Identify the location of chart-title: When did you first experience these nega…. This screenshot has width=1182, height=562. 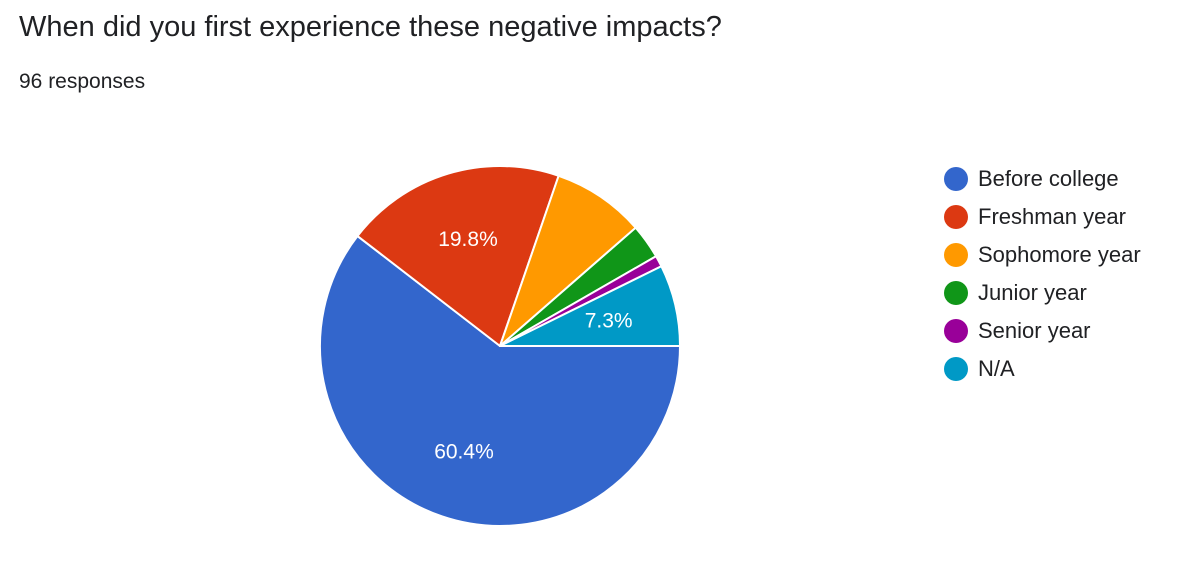
(370, 27).